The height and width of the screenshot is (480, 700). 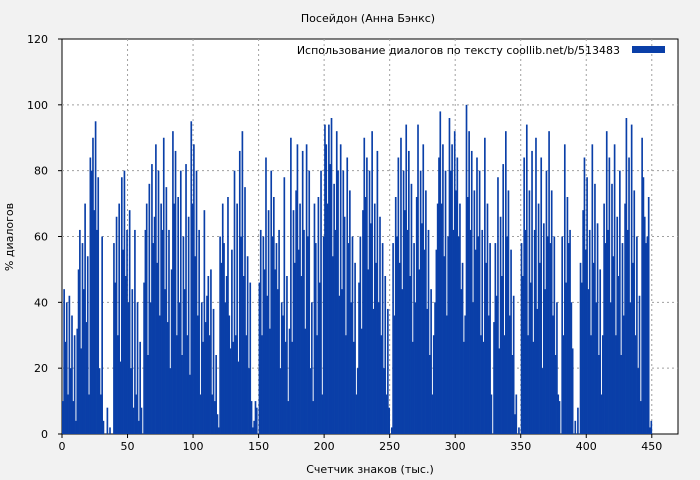 What do you see at coordinates (324, 446) in the screenshot?
I see `x-tick-label: 200` at bounding box center [324, 446].